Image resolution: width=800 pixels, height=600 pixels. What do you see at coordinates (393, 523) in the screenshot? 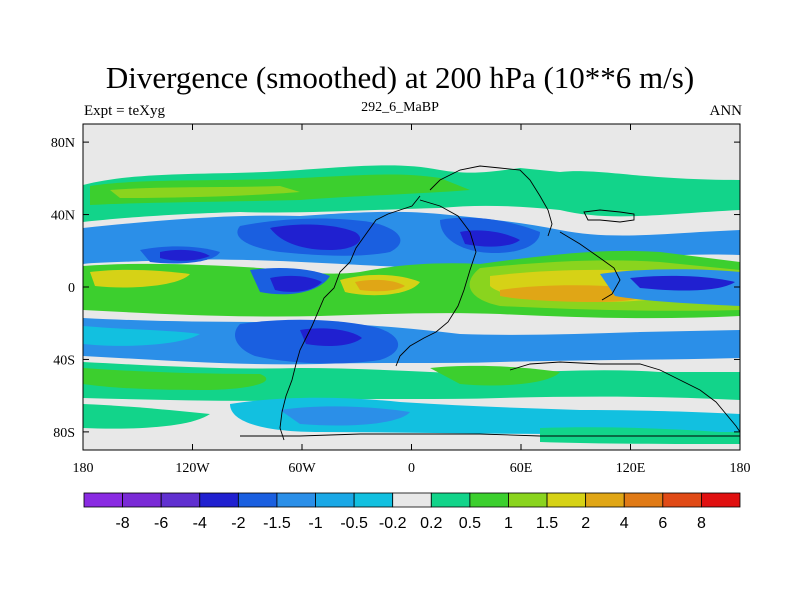
I see `colorbar-label: -0.2` at bounding box center [393, 523].